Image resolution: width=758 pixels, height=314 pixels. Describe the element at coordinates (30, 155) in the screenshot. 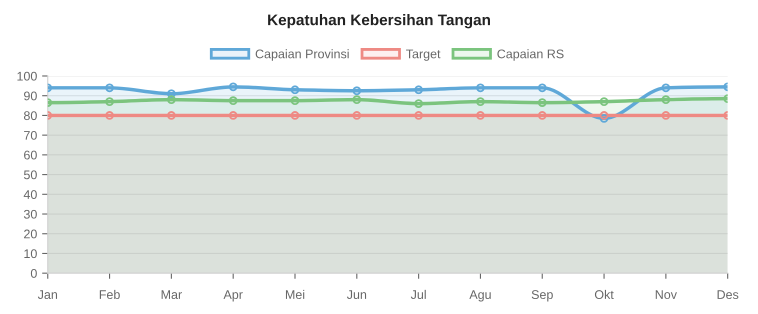

I see `y-tick-label: 60` at that location.